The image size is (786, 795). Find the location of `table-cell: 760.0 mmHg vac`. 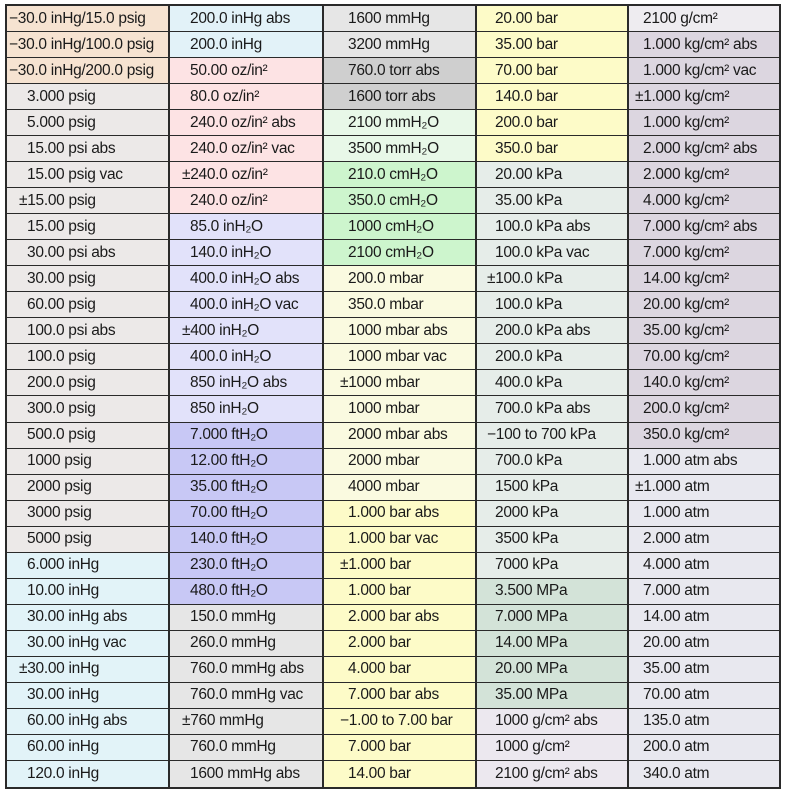

table-cell: 760.0 mmHg vac is located at coordinates (247, 695).